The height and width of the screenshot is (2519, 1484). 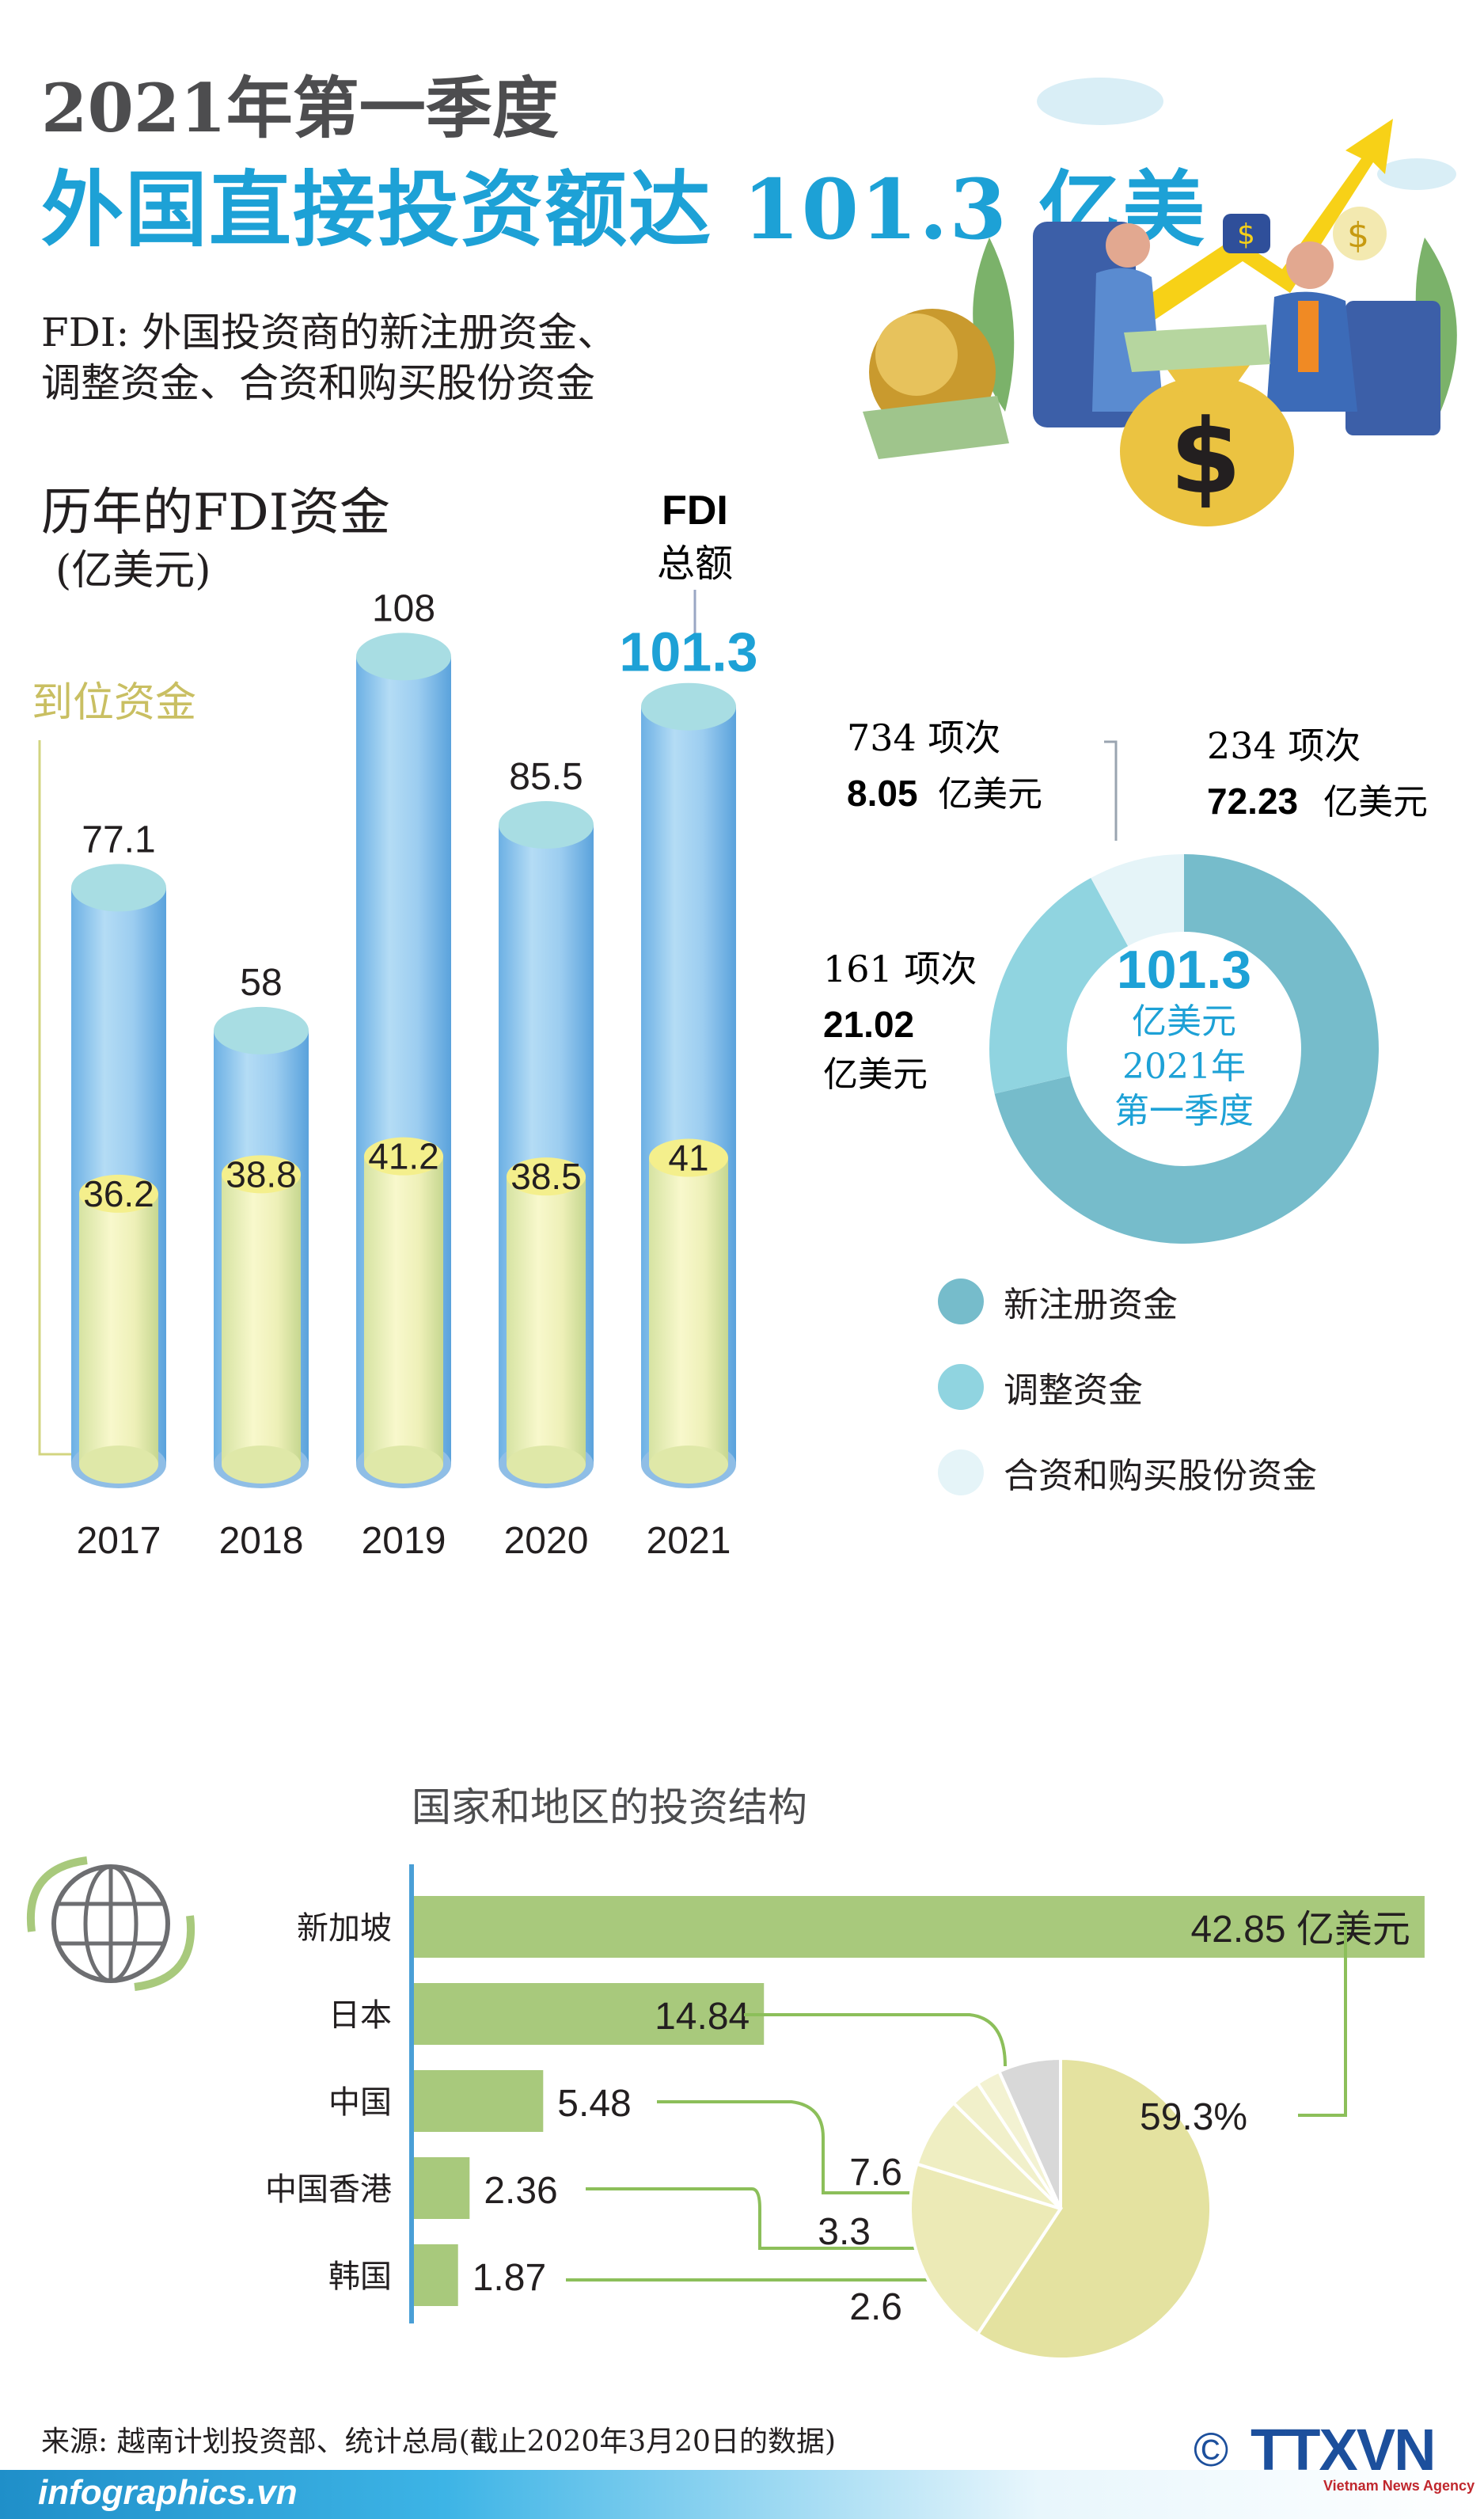 What do you see at coordinates (1160, 1476) in the screenshot?
I see `legend-label-joint: 合资和购买股份资金` at bounding box center [1160, 1476].